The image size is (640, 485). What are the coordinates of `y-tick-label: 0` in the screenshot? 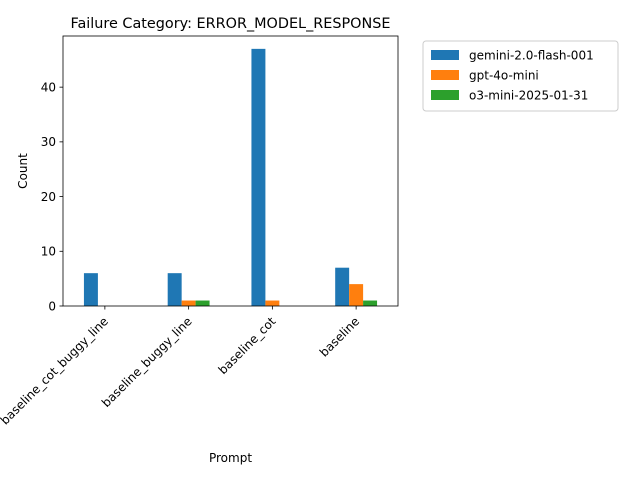 It's located at (52, 306).